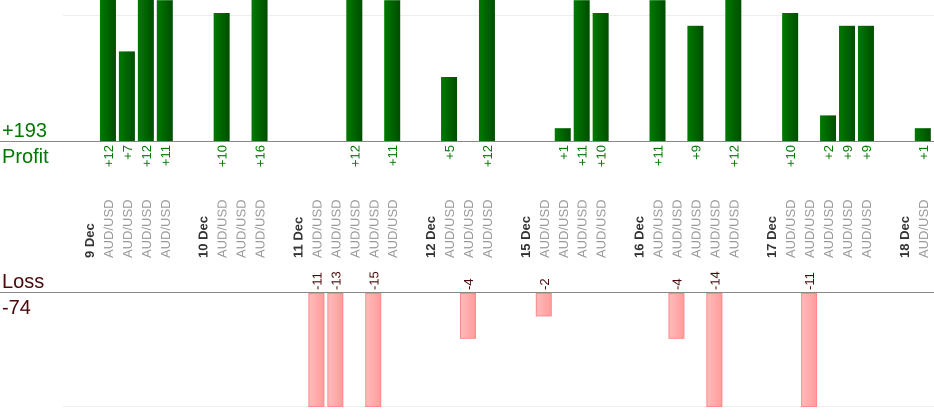 The width and height of the screenshot is (934, 420). What do you see at coordinates (771, 237) in the screenshot?
I see `date-label: 17 Dec` at bounding box center [771, 237].